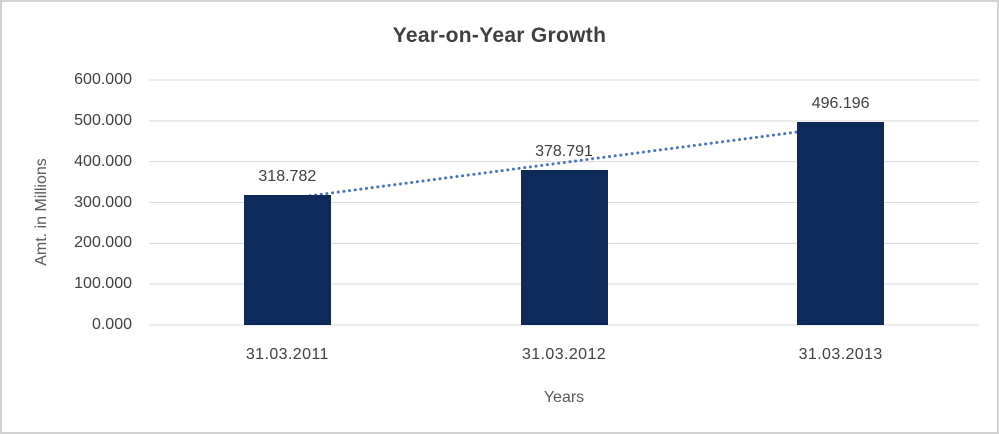 The height and width of the screenshot is (434, 999). I want to click on y-tick-label: 300.000, so click(103, 202).